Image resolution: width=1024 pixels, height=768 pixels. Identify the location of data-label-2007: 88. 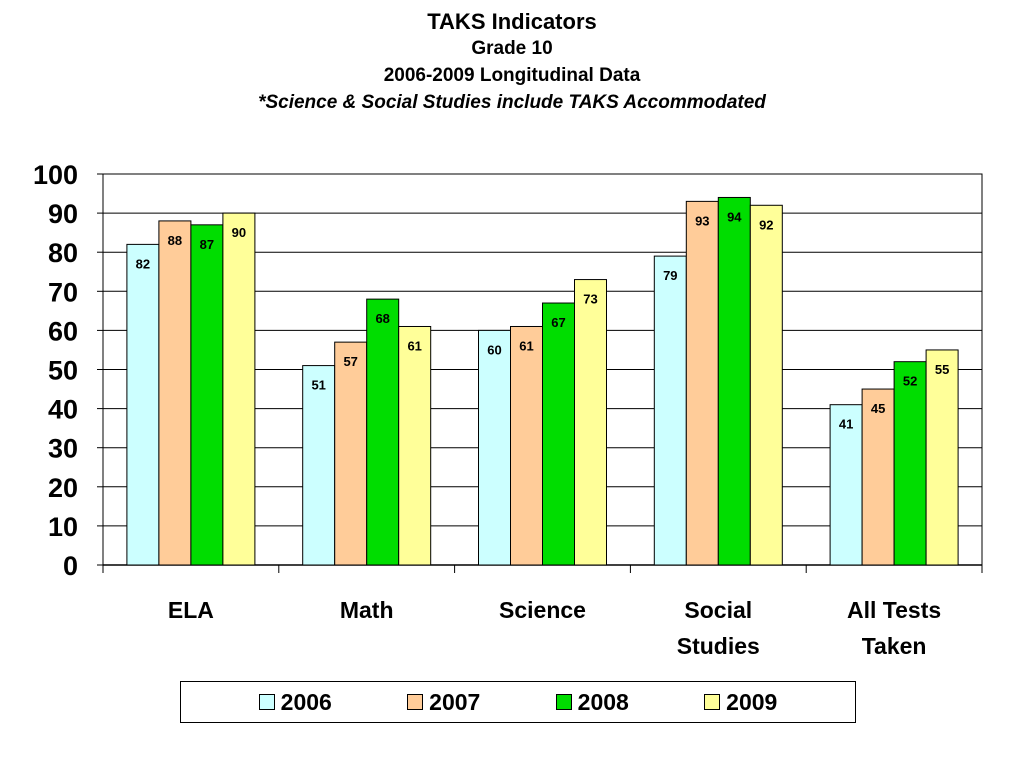
(175, 240).